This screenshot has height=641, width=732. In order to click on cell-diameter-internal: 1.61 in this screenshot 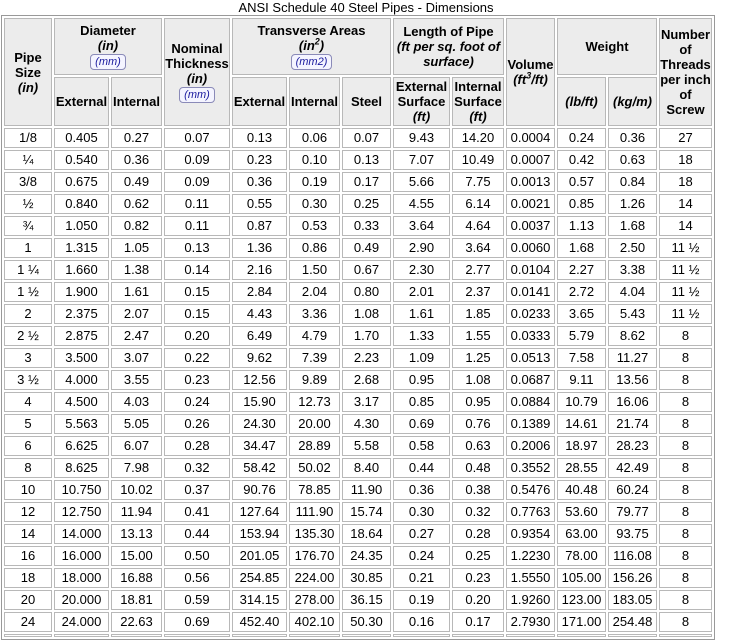, I will do `click(136, 292)`.